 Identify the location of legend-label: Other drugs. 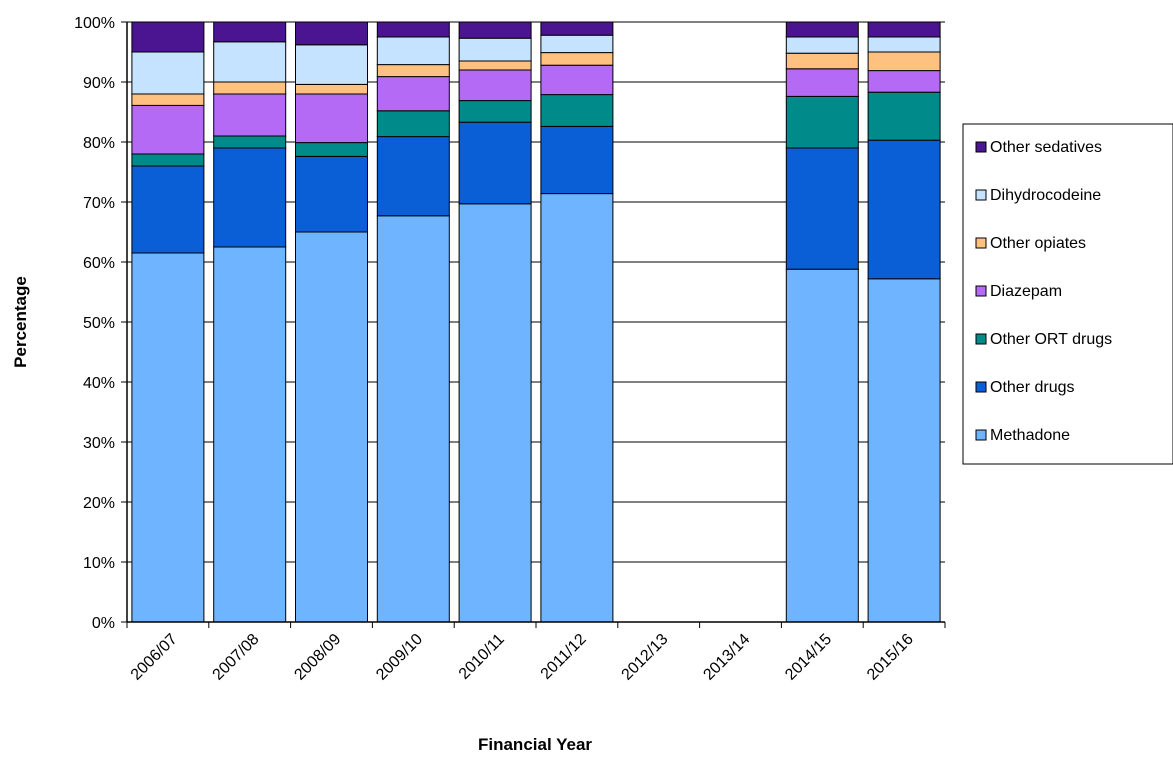
(1032, 387).